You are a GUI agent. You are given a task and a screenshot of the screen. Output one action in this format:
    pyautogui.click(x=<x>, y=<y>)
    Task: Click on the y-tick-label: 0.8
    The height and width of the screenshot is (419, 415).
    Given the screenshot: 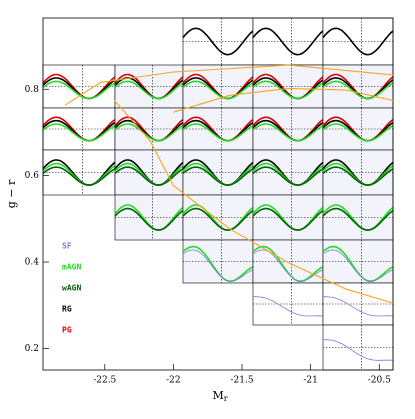 What is the action you would take?
    pyautogui.click(x=32, y=90)
    